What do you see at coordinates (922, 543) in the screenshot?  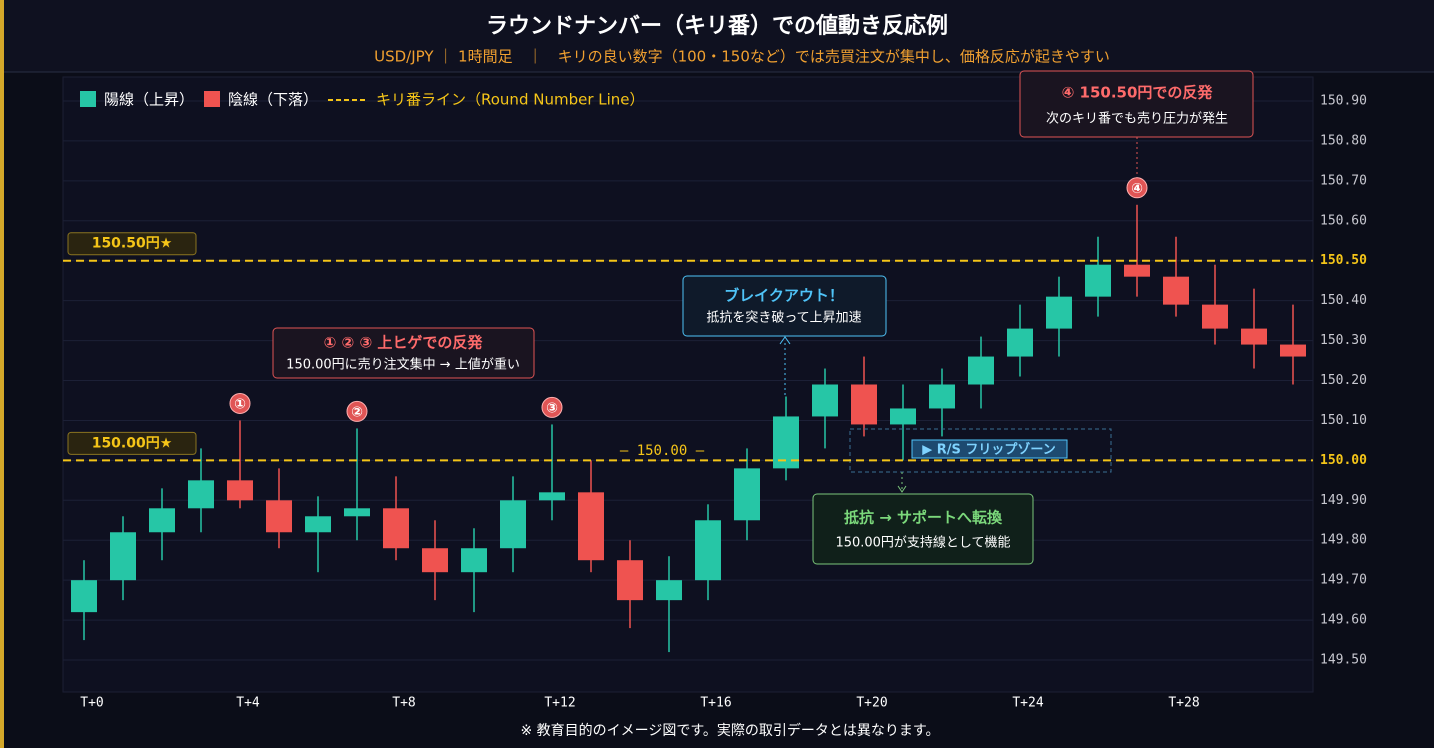 I see `support-text: 150.00円が支持線として機能` at bounding box center [922, 543].